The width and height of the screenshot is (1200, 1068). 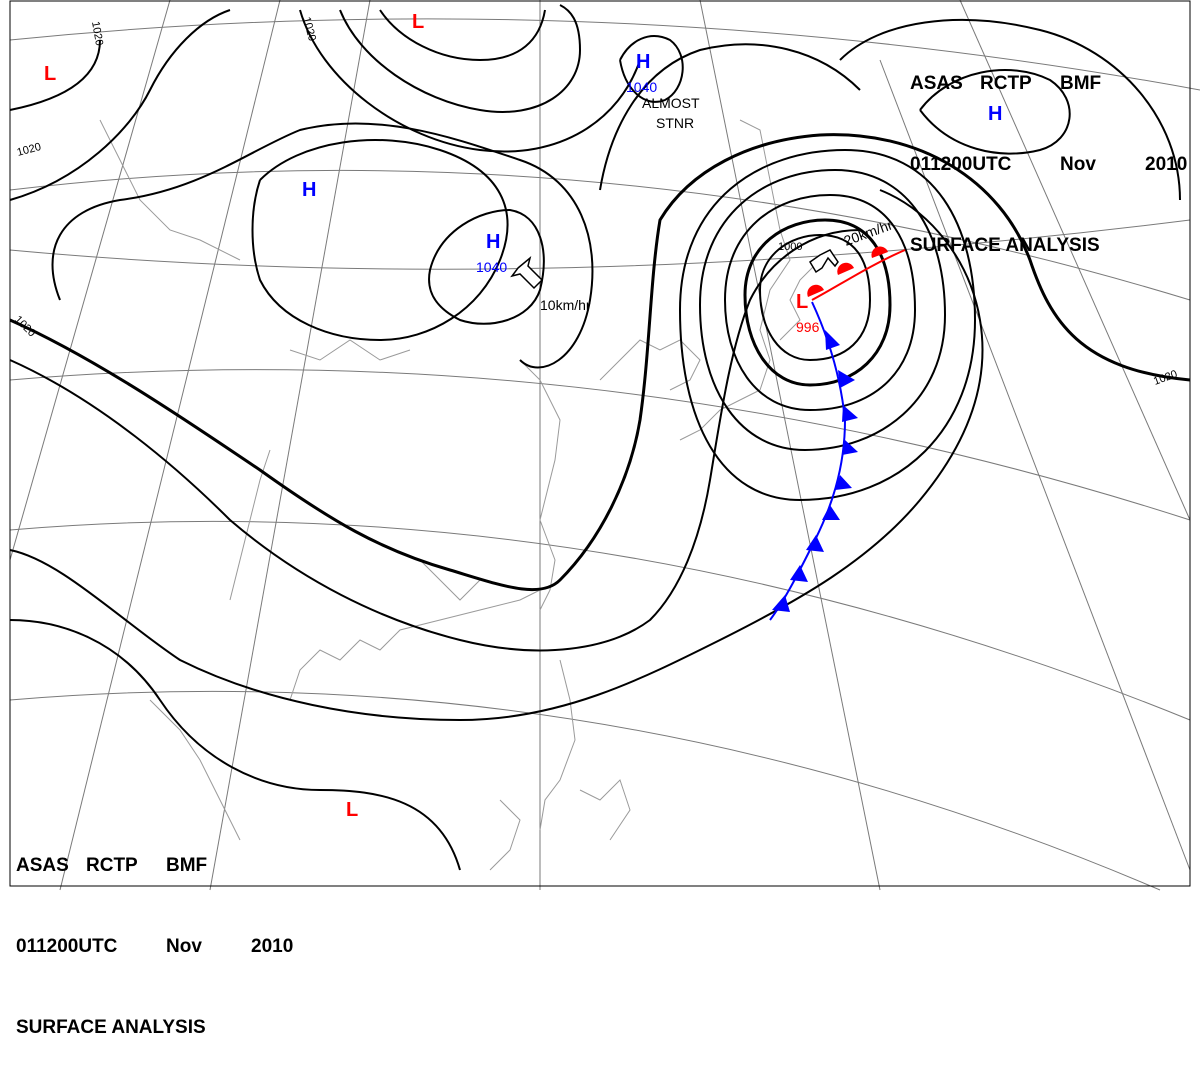 What do you see at coordinates (856, 273) in the screenshot?
I see `warm-front` at bounding box center [856, 273].